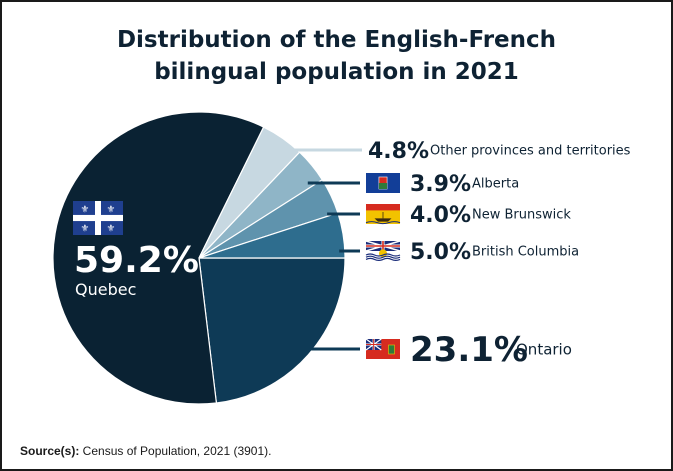  I want to click on category-label-ontario: Ontario, so click(544, 349).